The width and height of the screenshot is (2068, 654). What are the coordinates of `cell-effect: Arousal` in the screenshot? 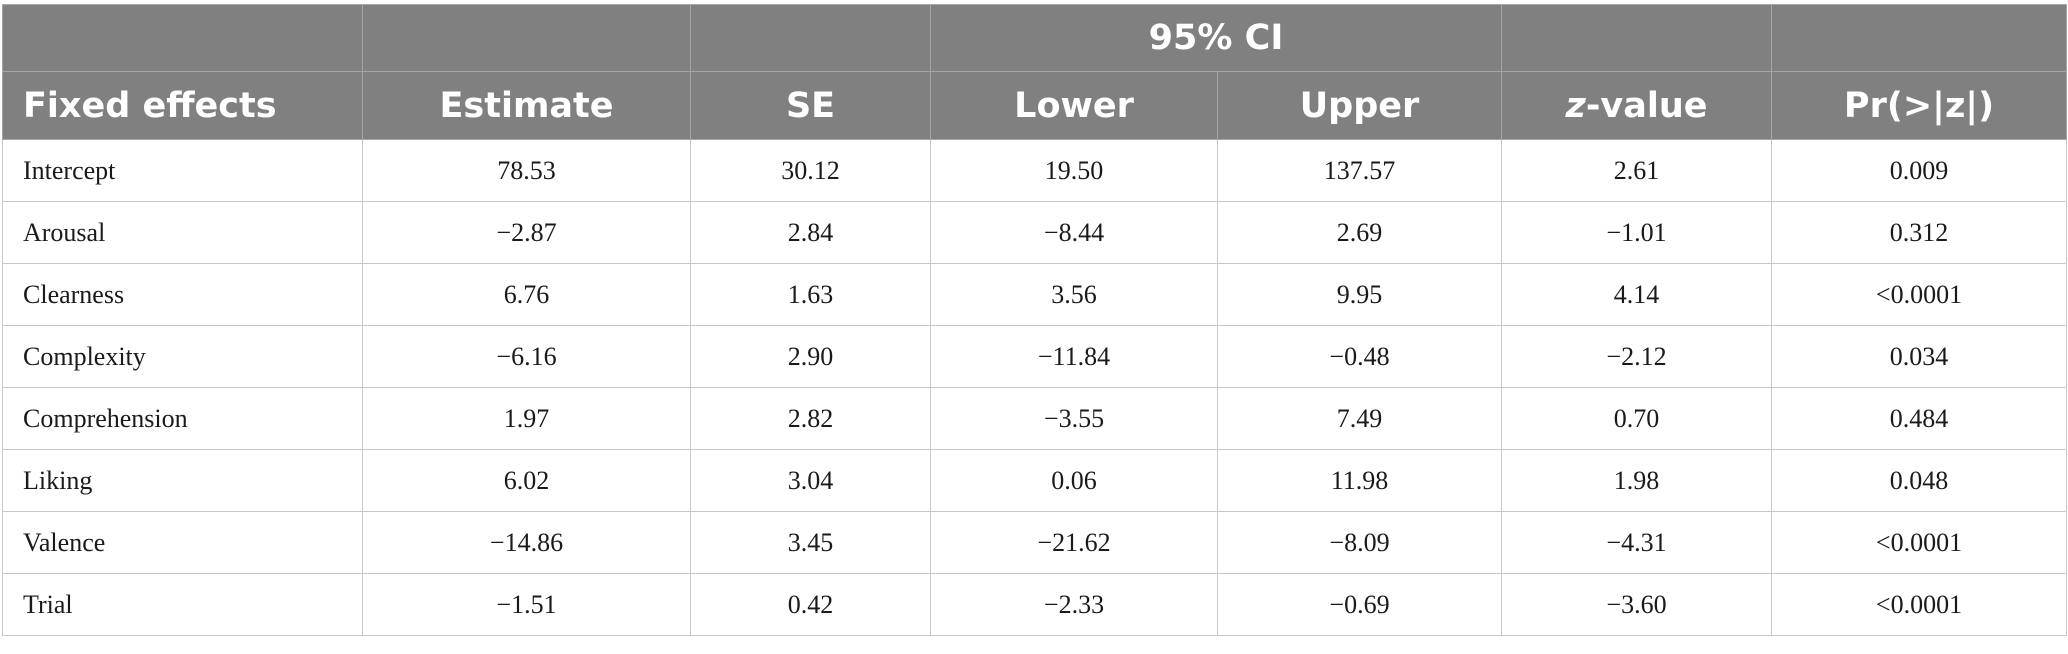 It's located at (182, 232).